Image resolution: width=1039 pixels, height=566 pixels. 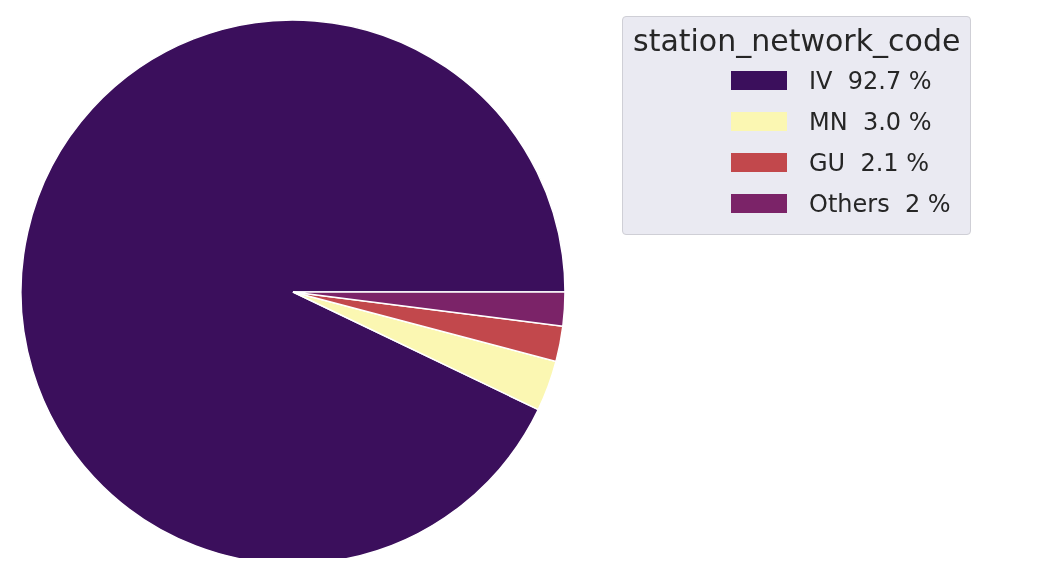 What do you see at coordinates (880, 203) in the screenshot?
I see `legend-label: Others 2 %` at bounding box center [880, 203].